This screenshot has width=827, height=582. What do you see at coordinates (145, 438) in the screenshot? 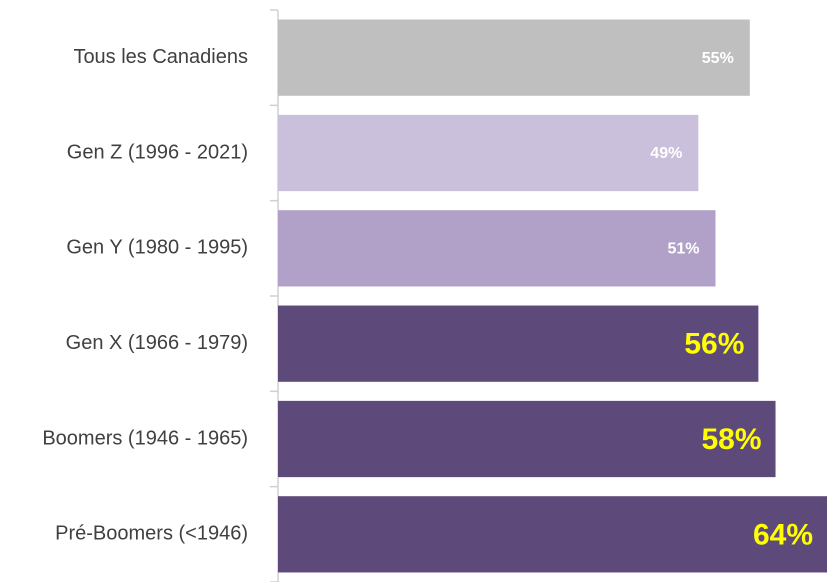
I see `category-label: Boomers (1946 - 1965)` at bounding box center [145, 438].